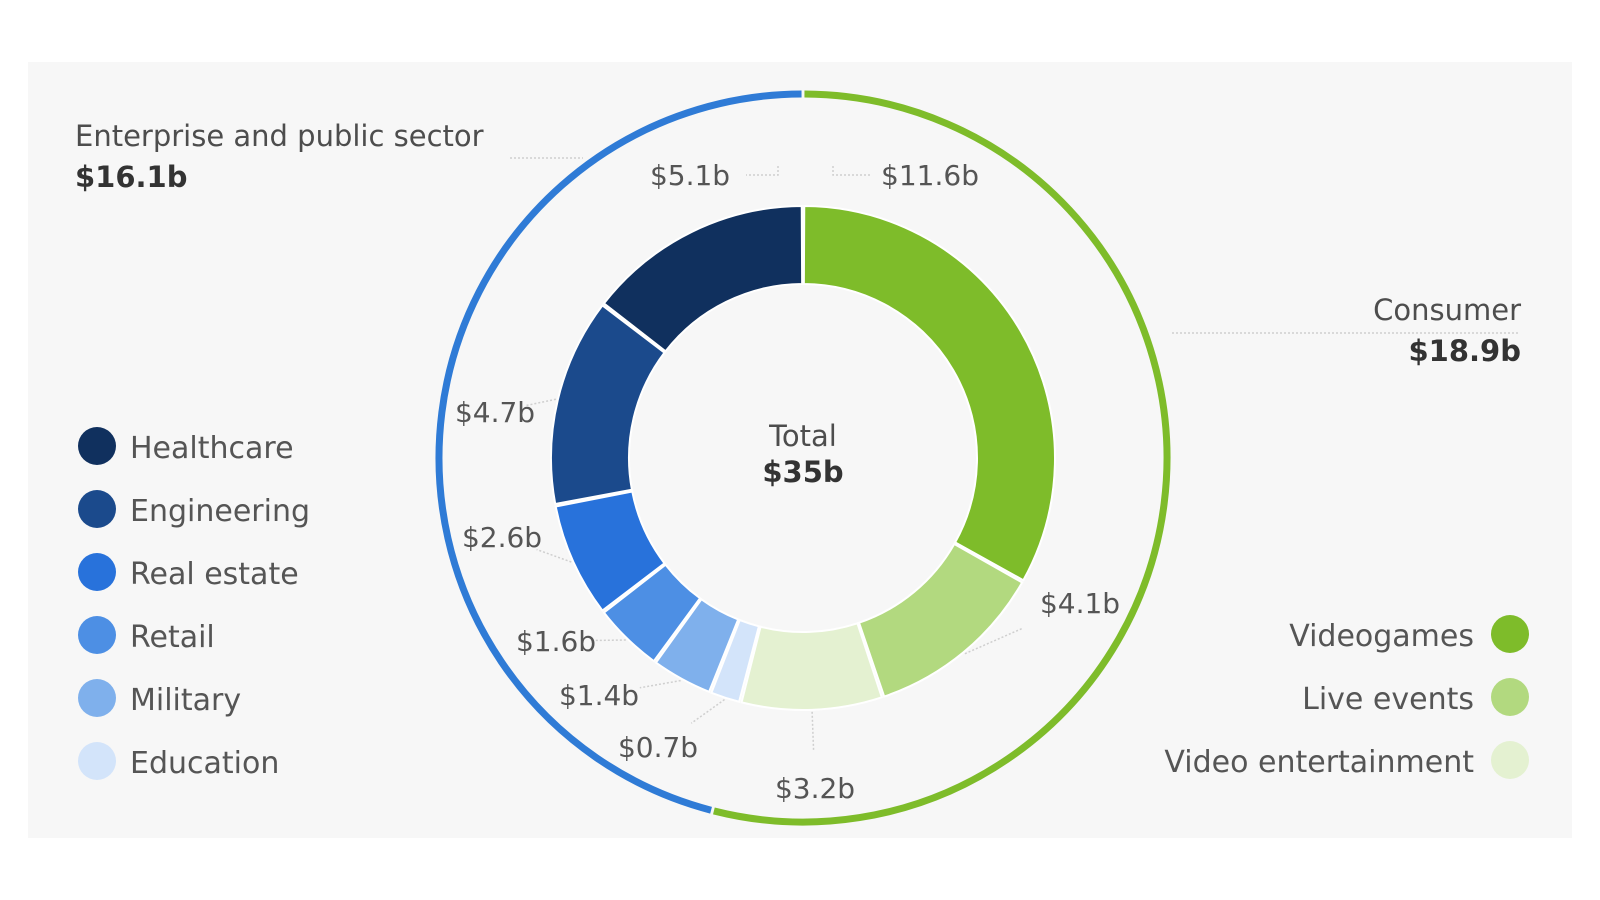 The image size is (1600, 900). I want to click on segment-education, so click(735, 660).